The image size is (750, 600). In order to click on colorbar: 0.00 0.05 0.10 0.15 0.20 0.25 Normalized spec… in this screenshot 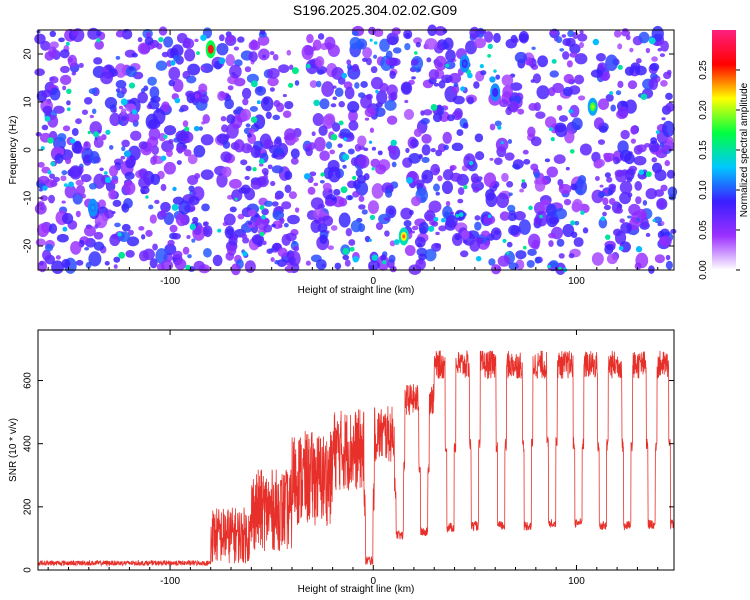, I will do `click(724, 155)`.